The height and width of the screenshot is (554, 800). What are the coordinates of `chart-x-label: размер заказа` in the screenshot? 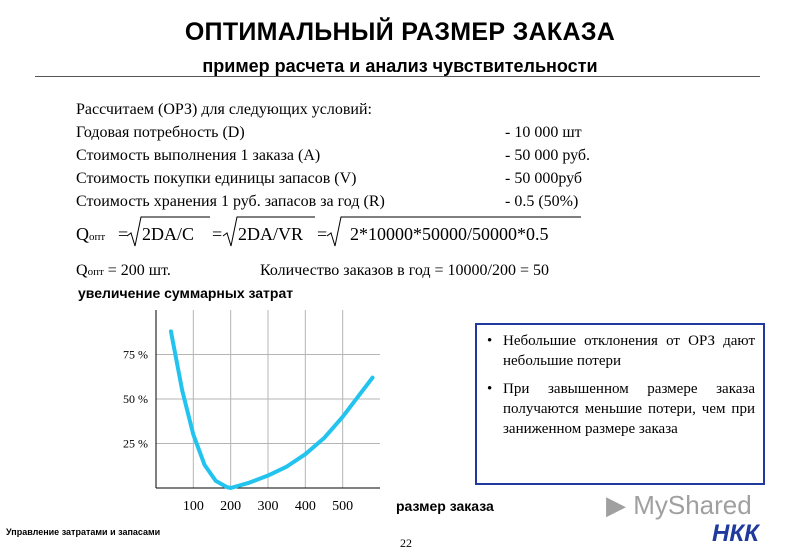 It's located at (445, 506).